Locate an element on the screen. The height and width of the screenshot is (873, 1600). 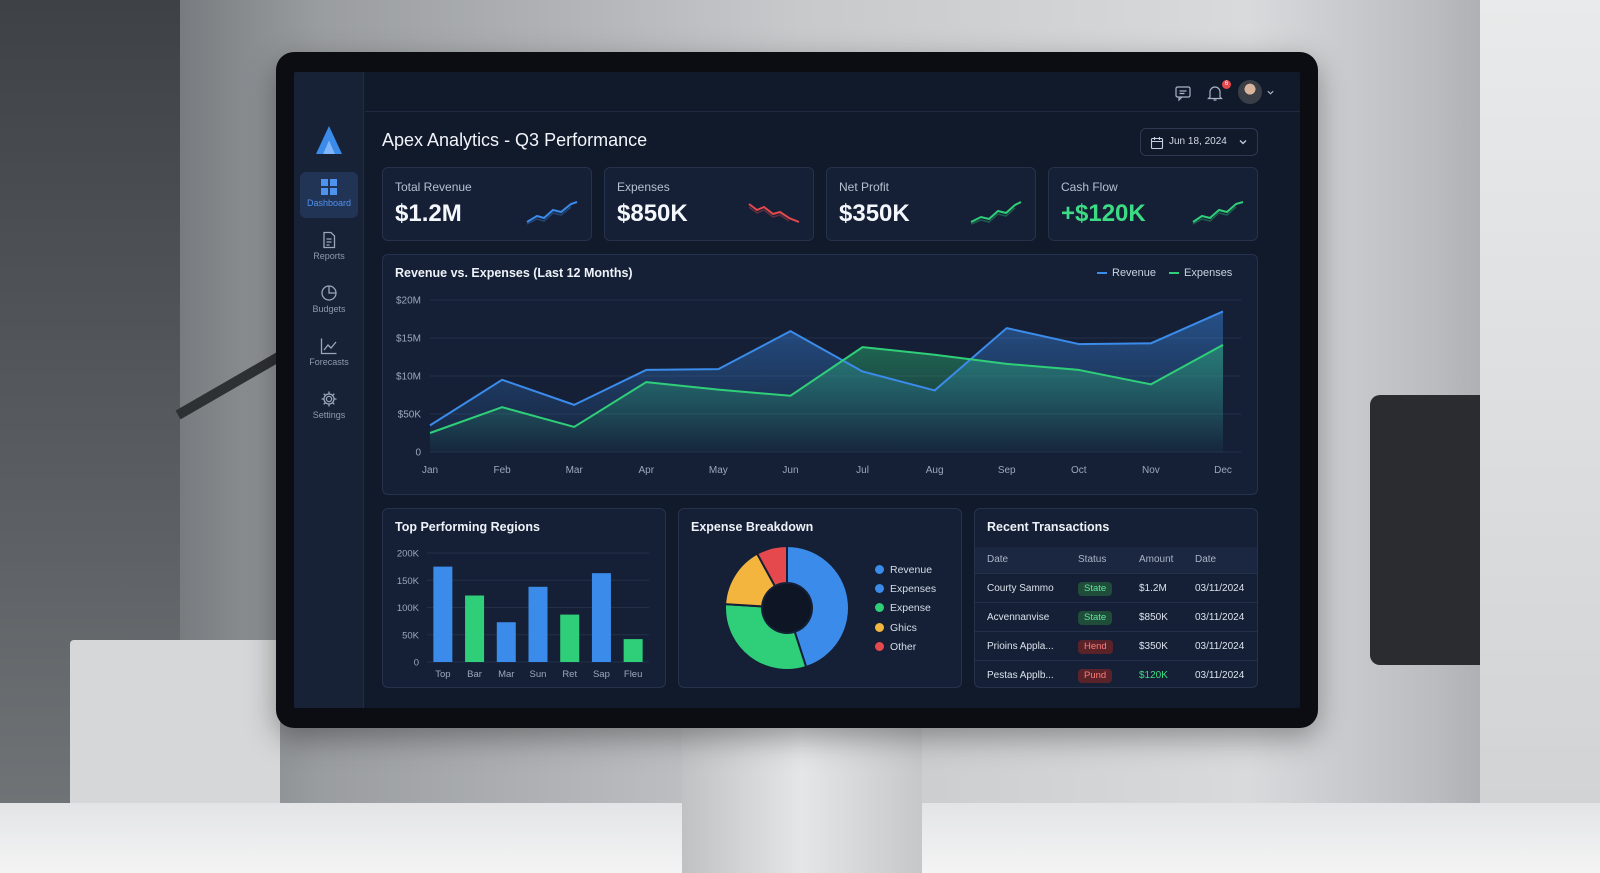
x-tick-label: Bar is located at coordinates (474, 674).